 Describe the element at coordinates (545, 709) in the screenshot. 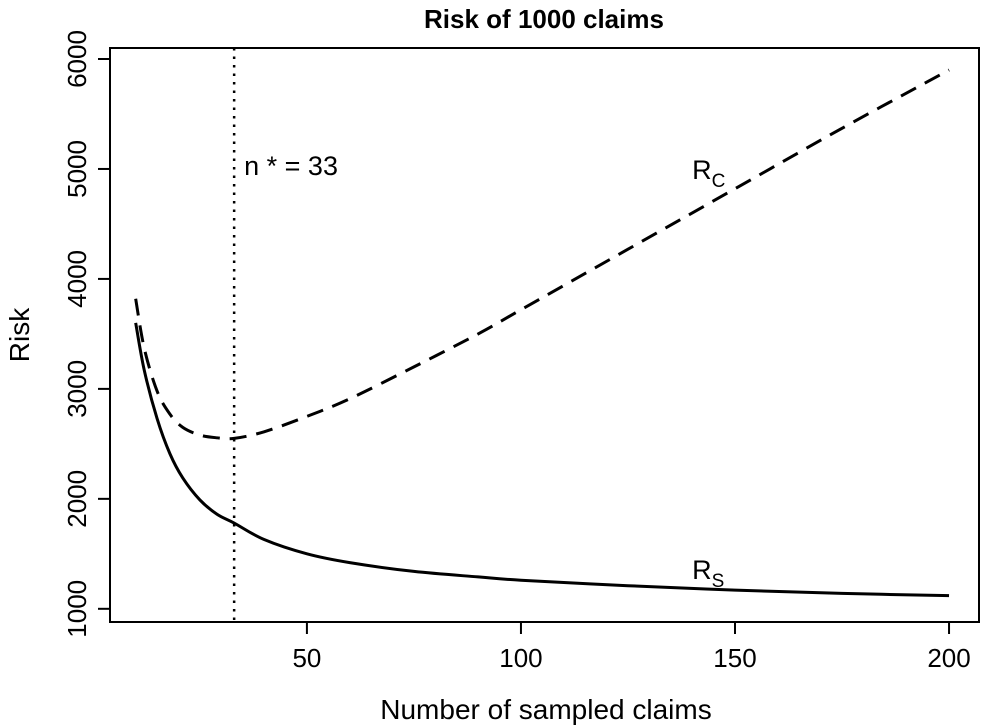

I see `x-axis-label: Number of sampled claims` at that location.